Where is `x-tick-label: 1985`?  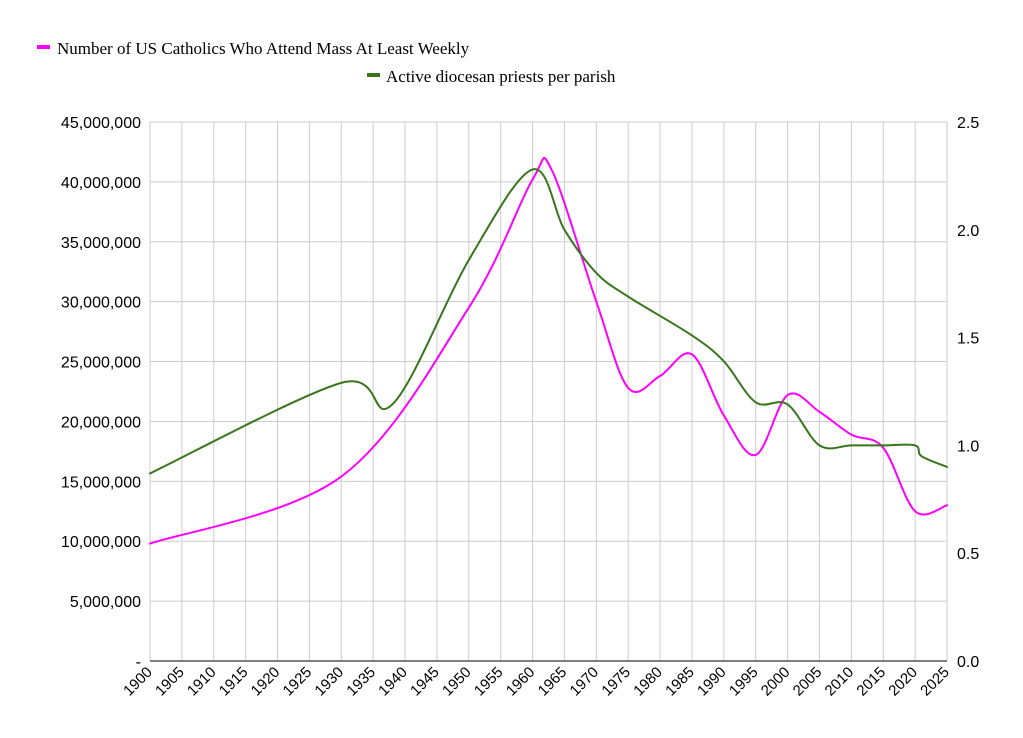 x-tick-label: 1985 is located at coordinates (680, 682).